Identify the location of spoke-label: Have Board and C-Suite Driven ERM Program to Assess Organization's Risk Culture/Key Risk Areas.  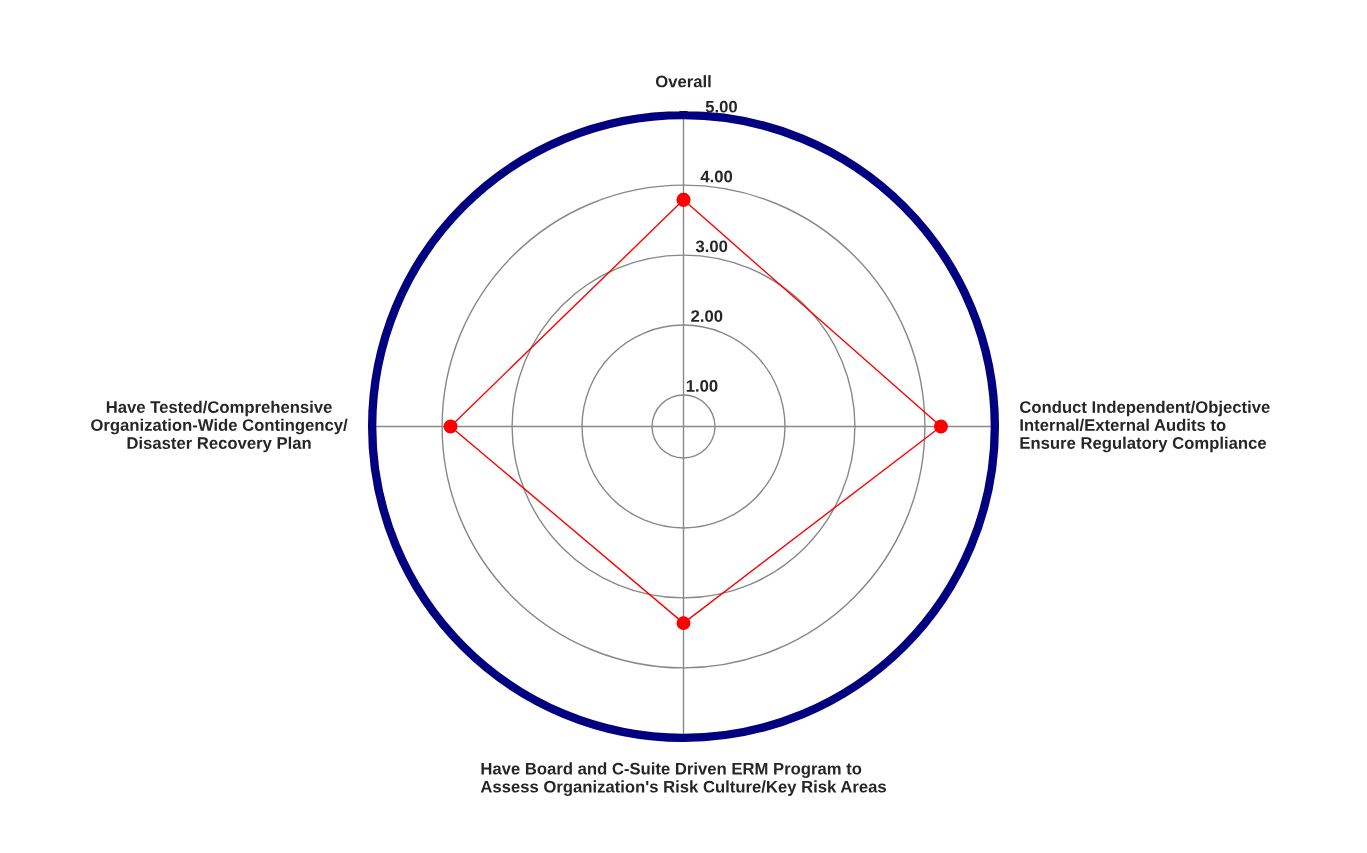
(683, 779).